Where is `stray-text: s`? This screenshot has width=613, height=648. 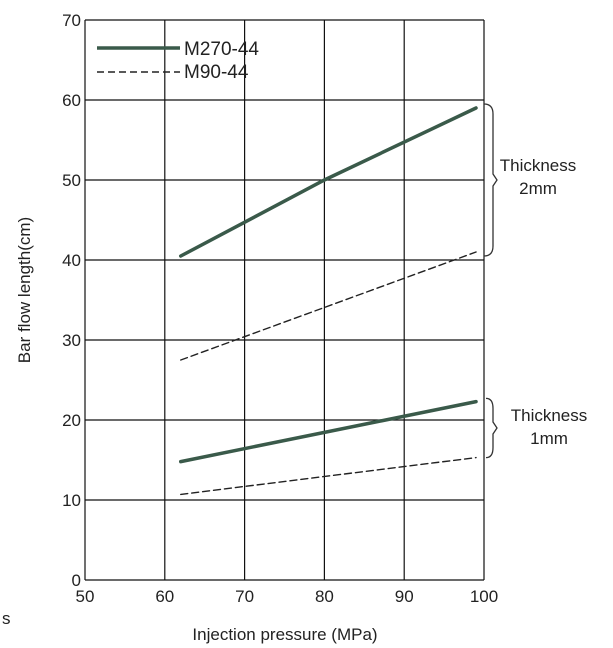
stray-text: s is located at coordinates (6, 618).